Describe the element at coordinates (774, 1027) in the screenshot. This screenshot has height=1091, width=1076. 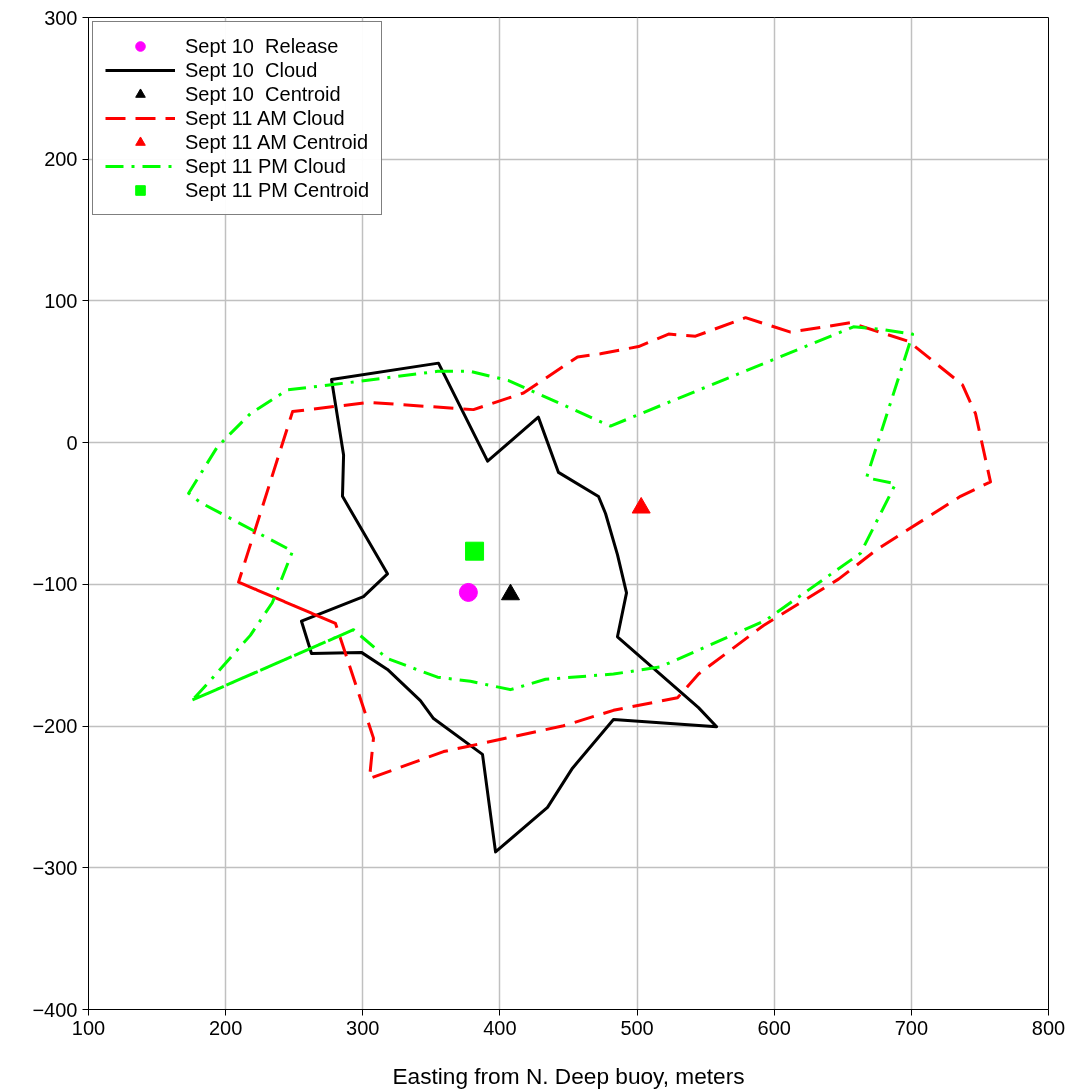
I see `x-tick-label: 600` at that location.